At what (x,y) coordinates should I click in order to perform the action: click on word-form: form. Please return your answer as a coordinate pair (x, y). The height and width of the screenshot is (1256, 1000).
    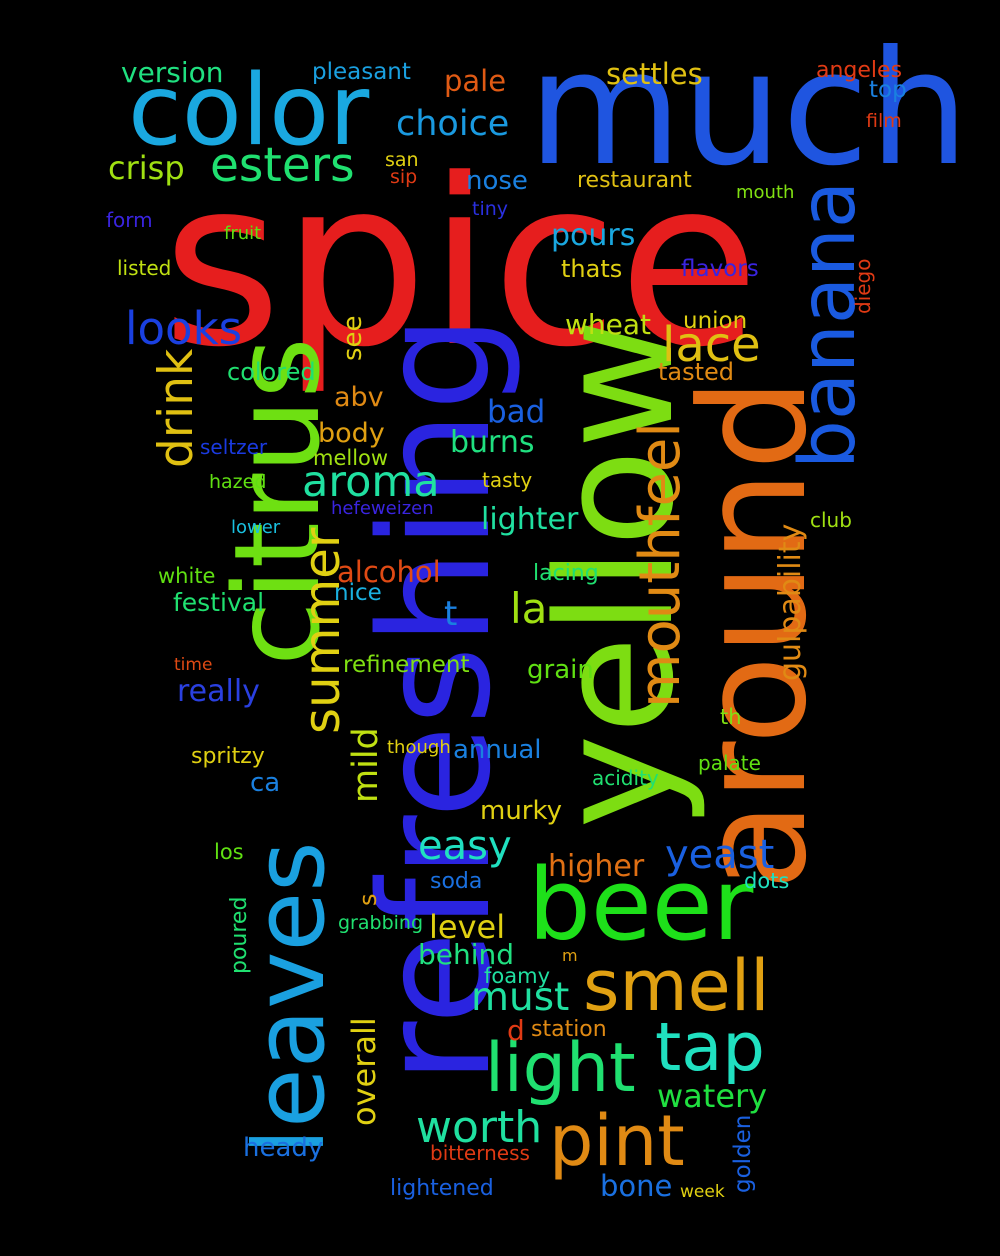
    Looking at the image, I should click on (129, 220).